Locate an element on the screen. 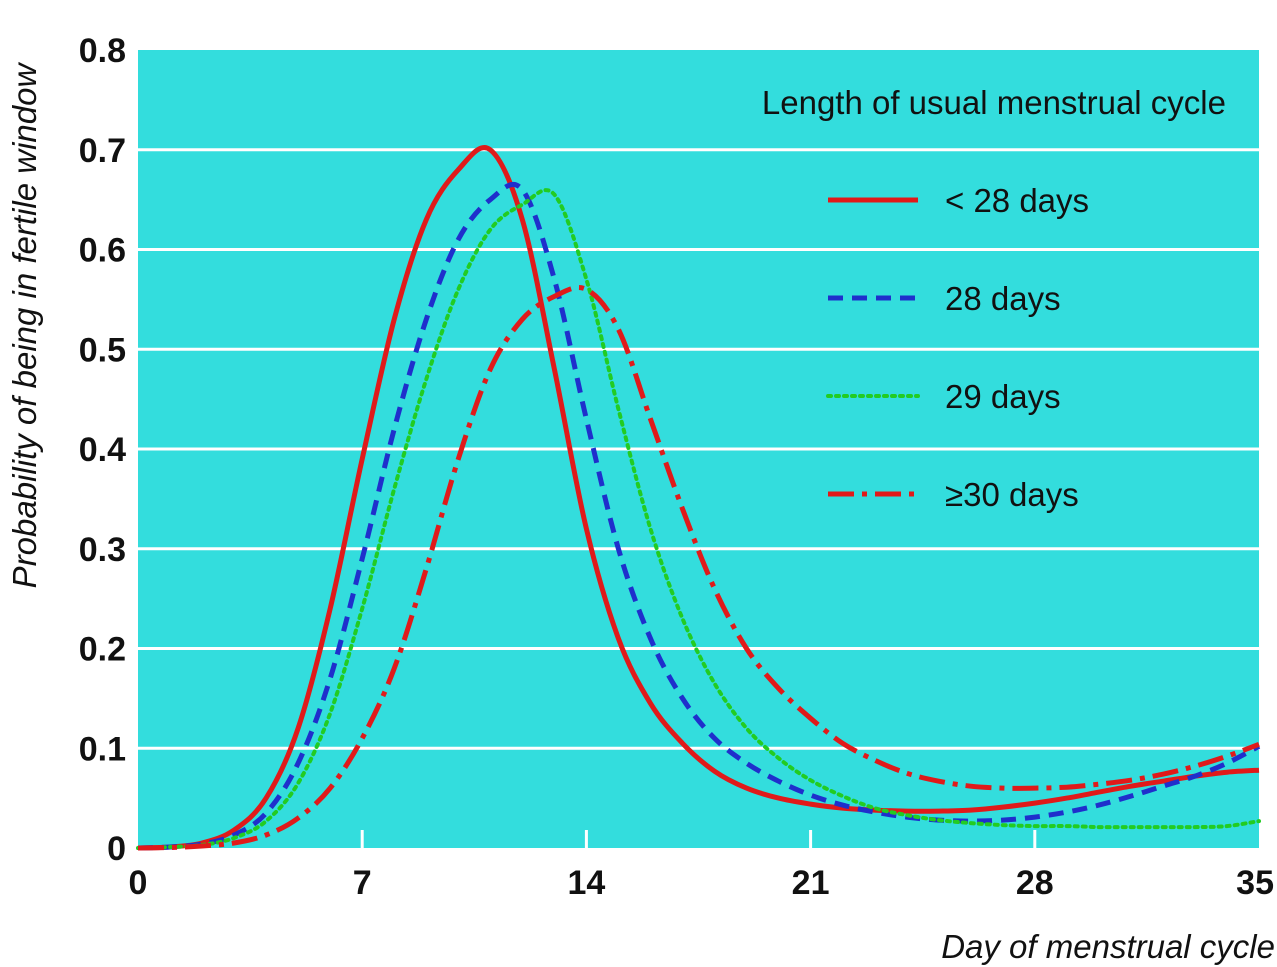 The height and width of the screenshot is (967, 1277). y-tick-labels: 0 0.1 0.2 0.3 0.4 0.5 0.6 0.7 0.8 is located at coordinates (102, 450).